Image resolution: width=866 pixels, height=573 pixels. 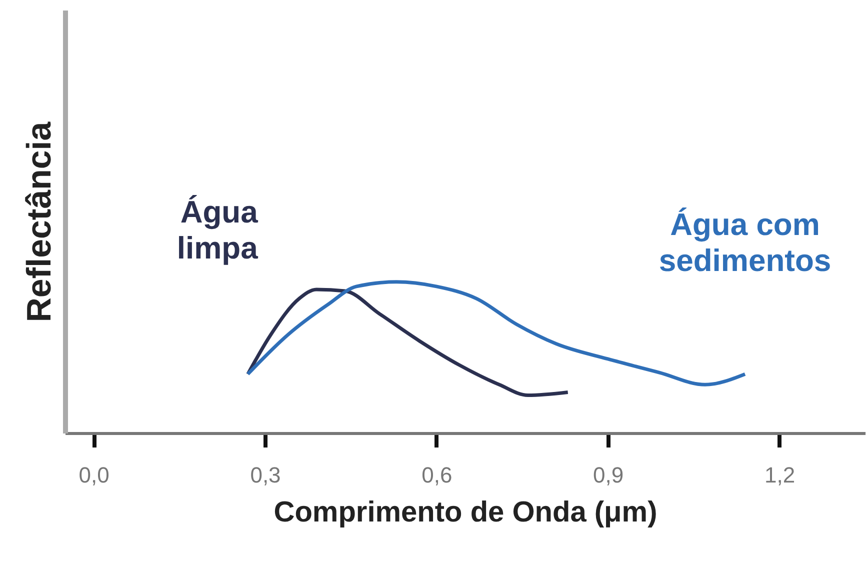 I want to click on x-tick-label: 0,9, so click(x=608, y=475).